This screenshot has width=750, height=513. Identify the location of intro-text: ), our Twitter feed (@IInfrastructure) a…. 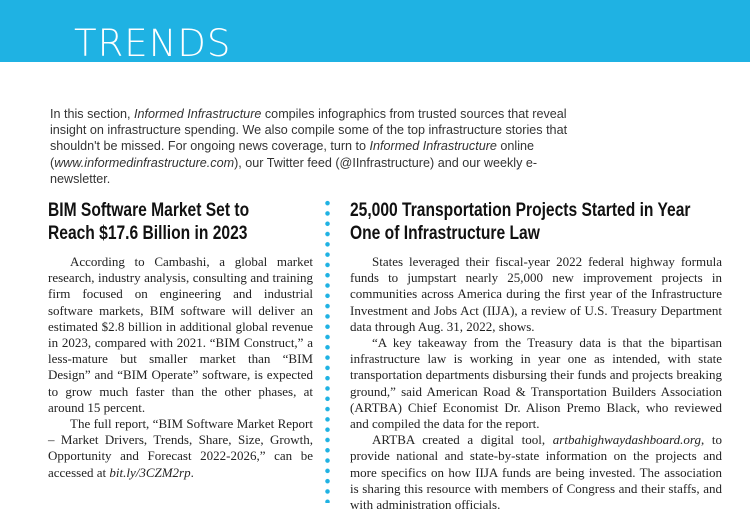
(294, 170).